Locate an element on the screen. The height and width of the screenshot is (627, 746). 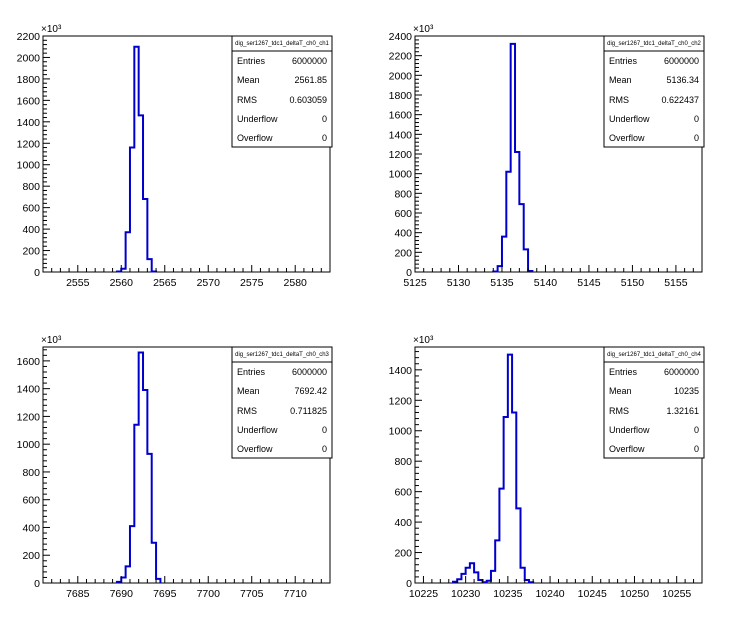
stats-value-entries: 6000000 is located at coordinates (309, 61).